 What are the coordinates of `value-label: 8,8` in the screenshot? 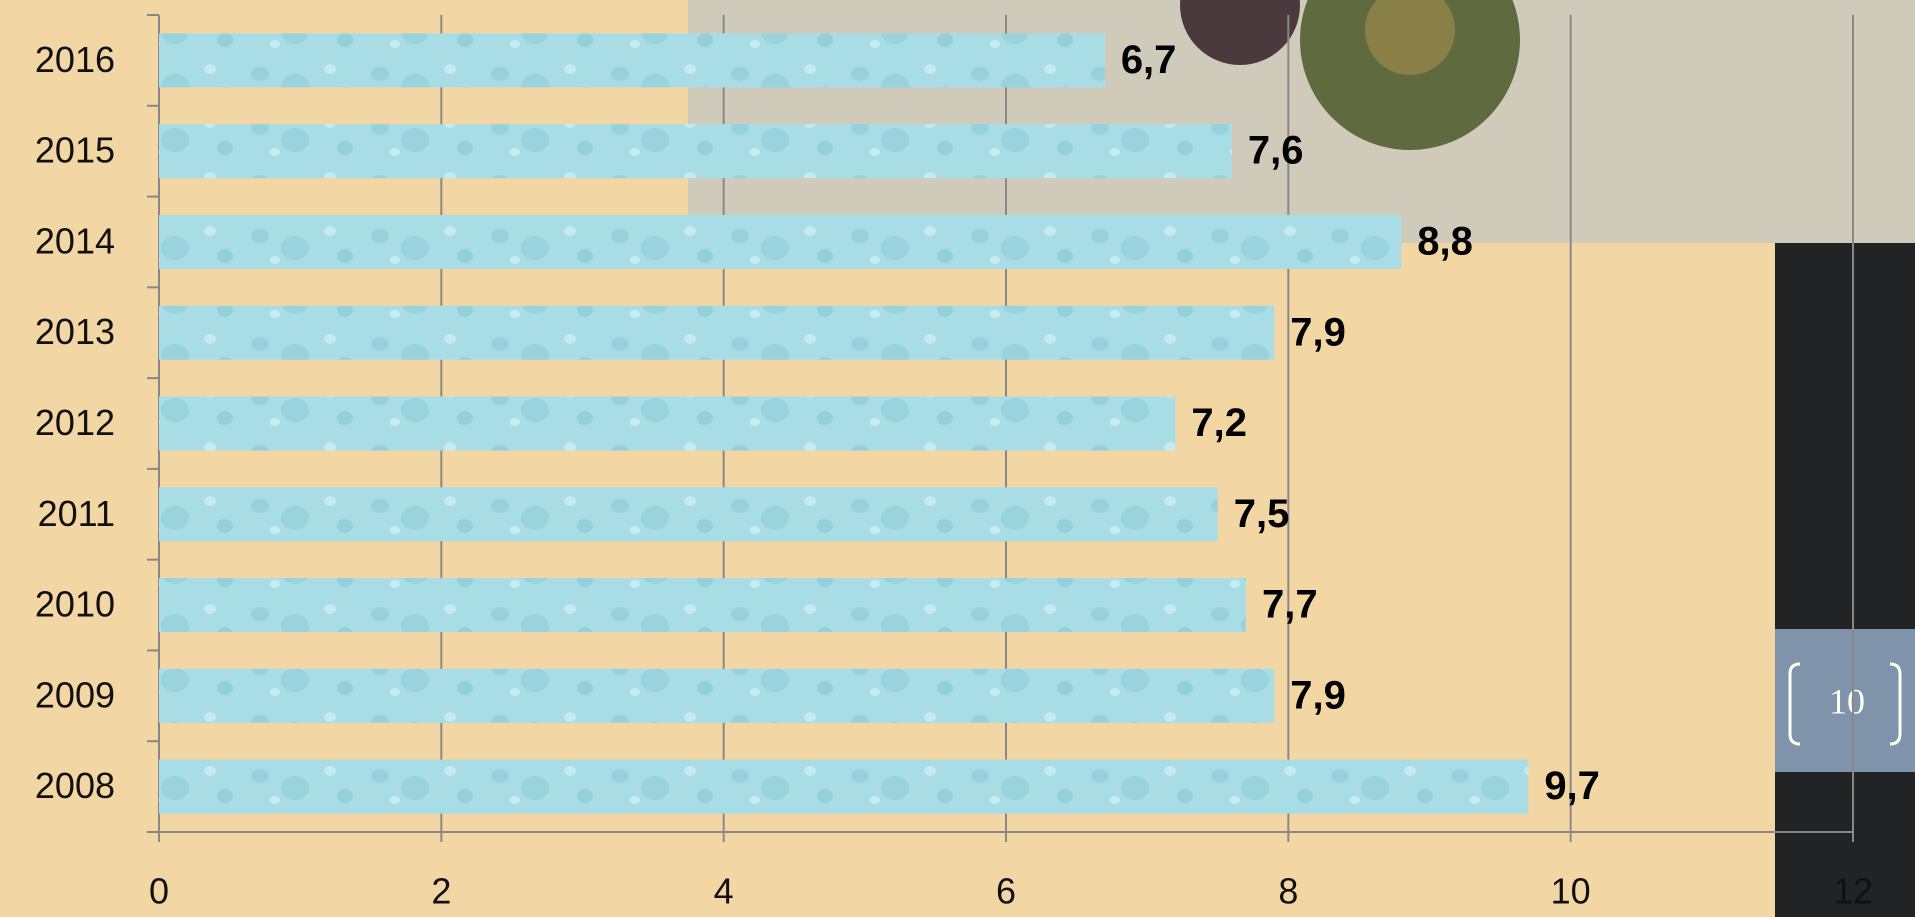 It's located at (1445, 242).